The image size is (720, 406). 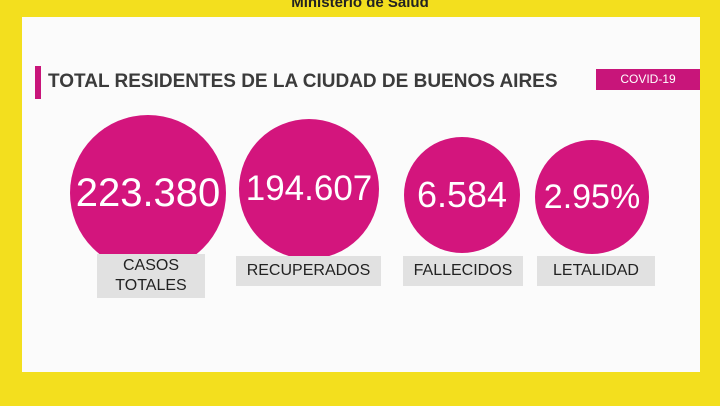 I want to click on title-accent, so click(x=38, y=82).